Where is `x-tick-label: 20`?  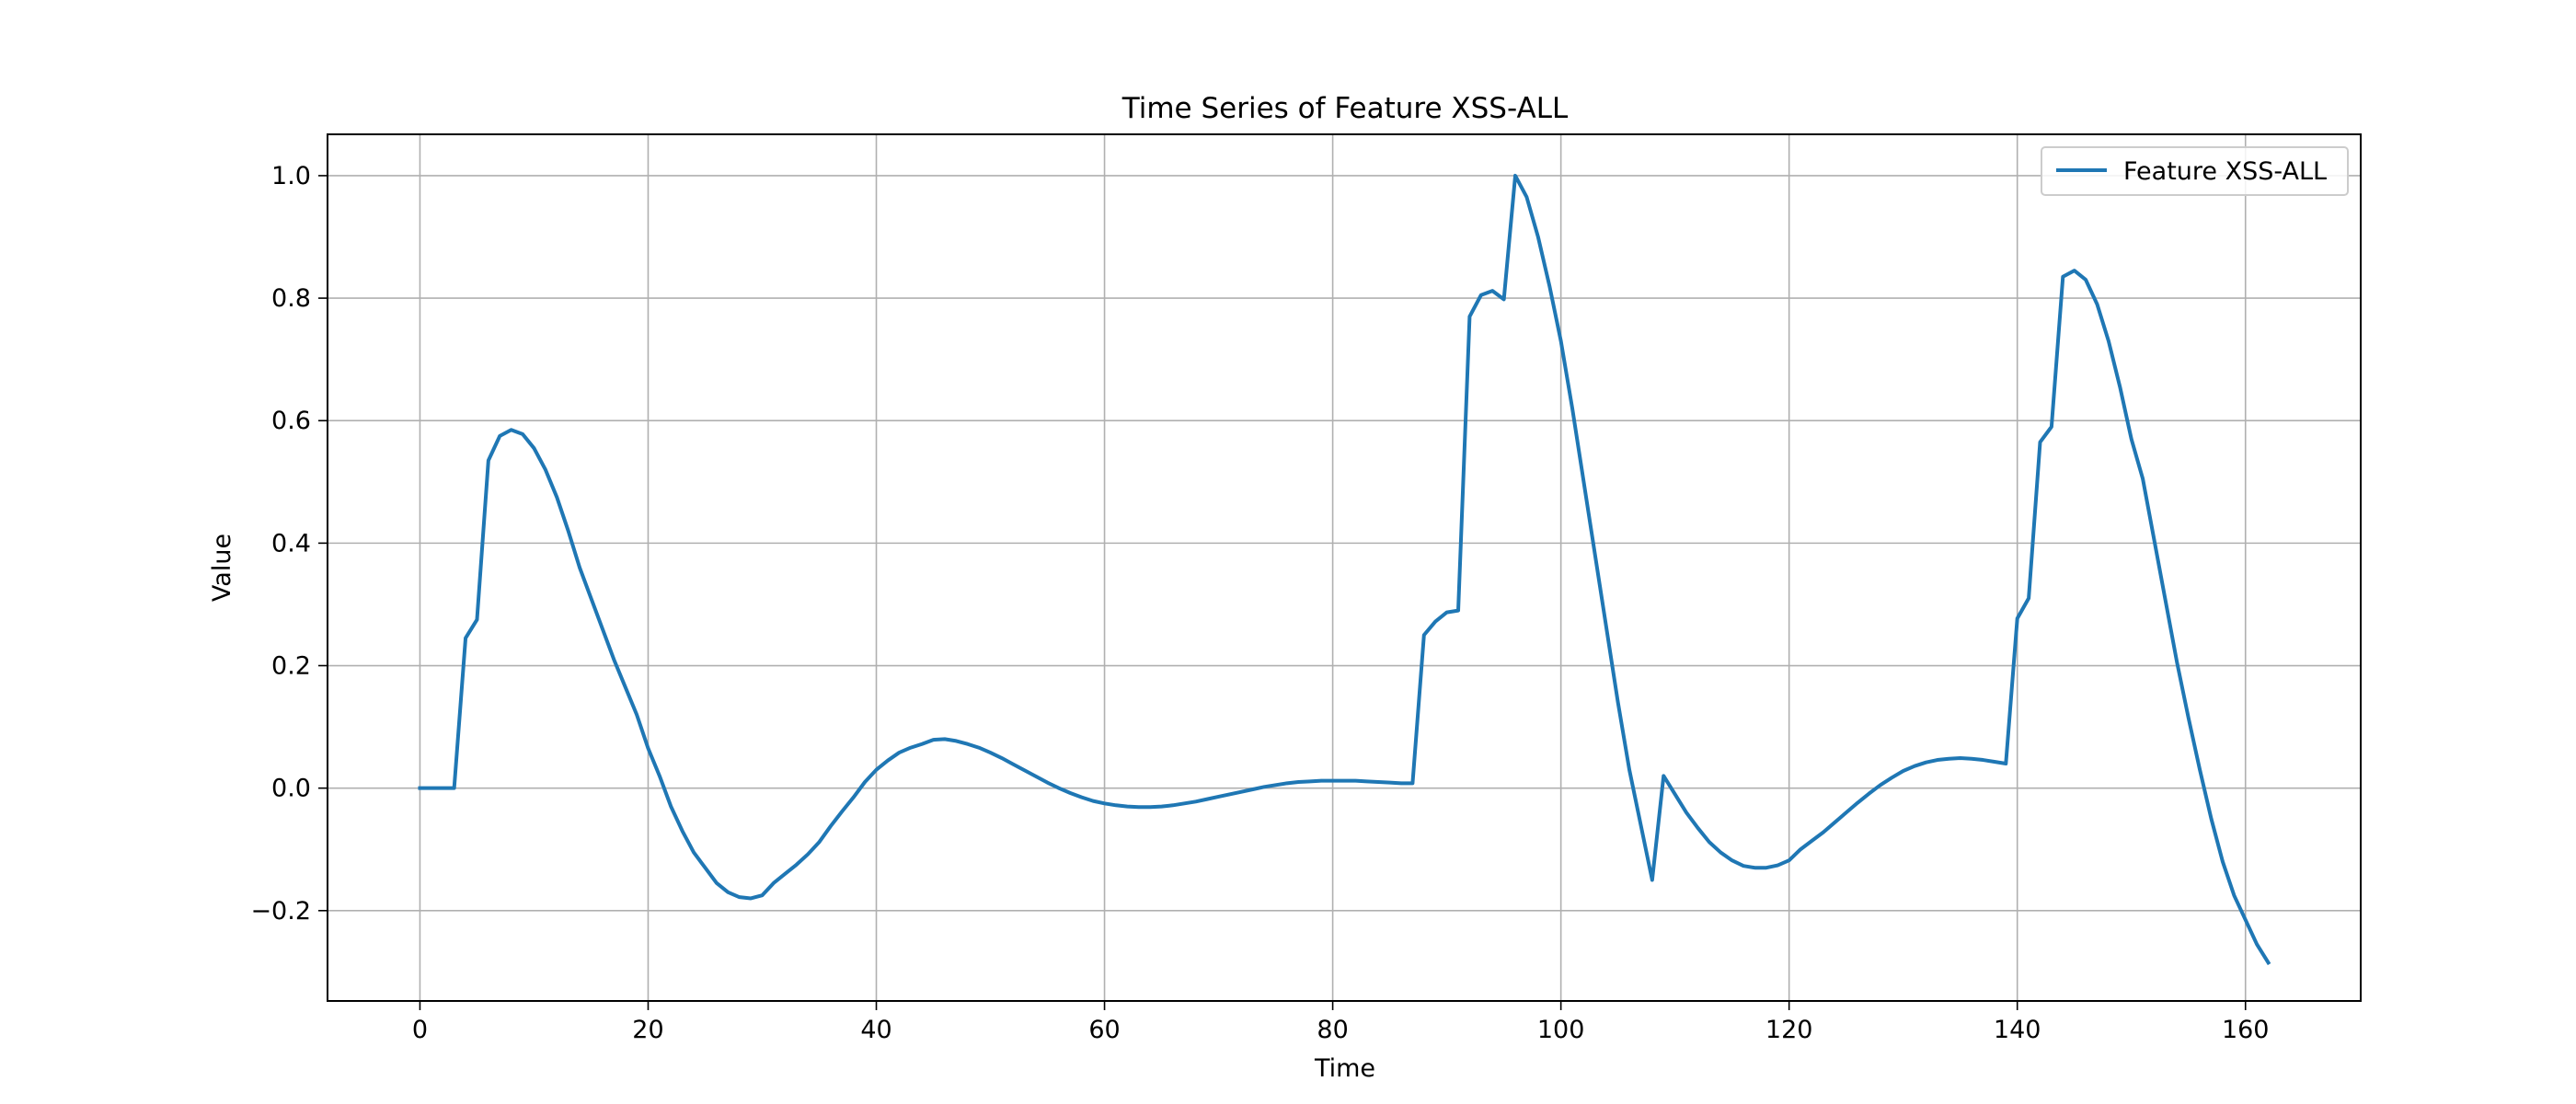 x-tick-label: 20 is located at coordinates (647, 1030).